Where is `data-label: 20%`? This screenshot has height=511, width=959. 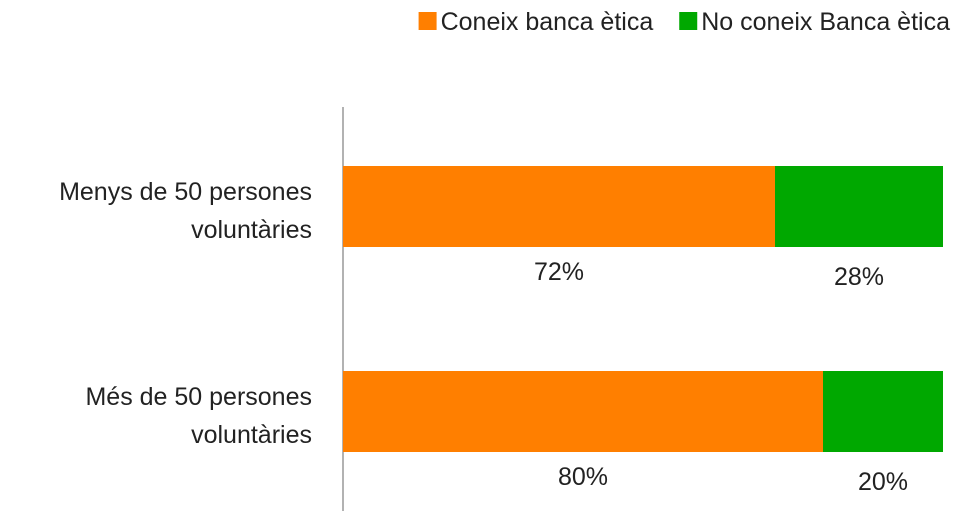 data-label: 20% is located at coordinates (883, 482).